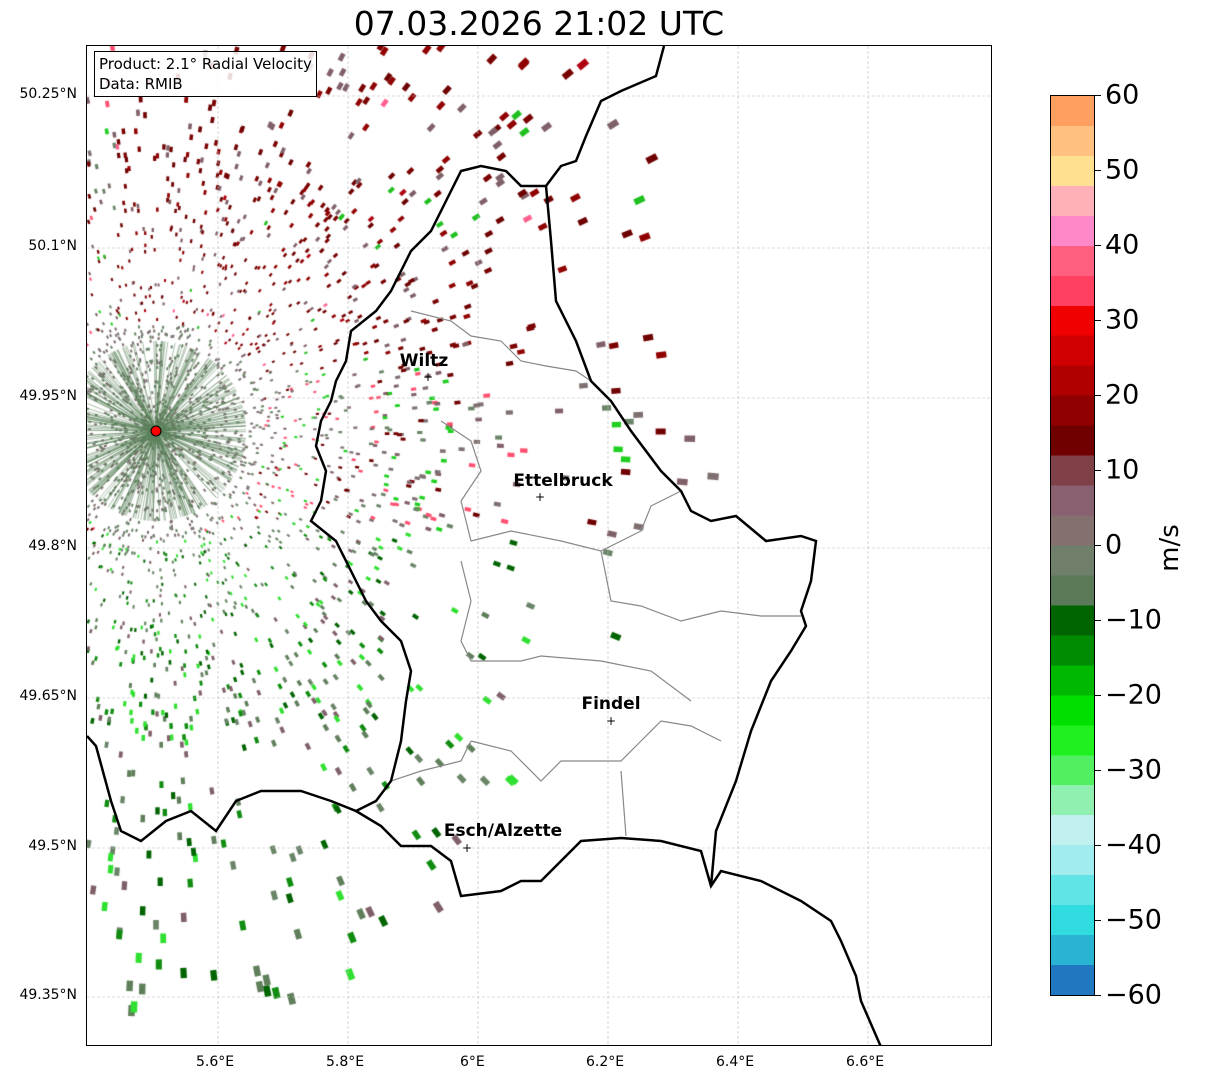 This screenshot has height=1081, width=1207. Describe the element at coordinates (1133, 770) in the screenshot. I see `colorbar-tick-label: −30` at that location.